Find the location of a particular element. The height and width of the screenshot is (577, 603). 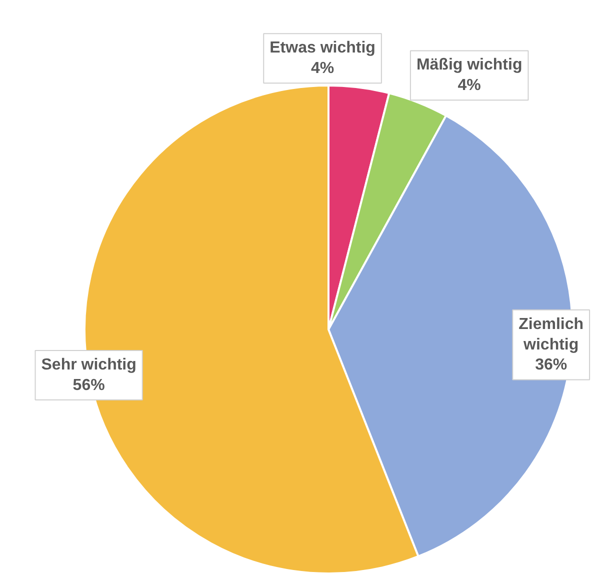

slice-label: Etwas wichtig is located at coordinates (323, 48).